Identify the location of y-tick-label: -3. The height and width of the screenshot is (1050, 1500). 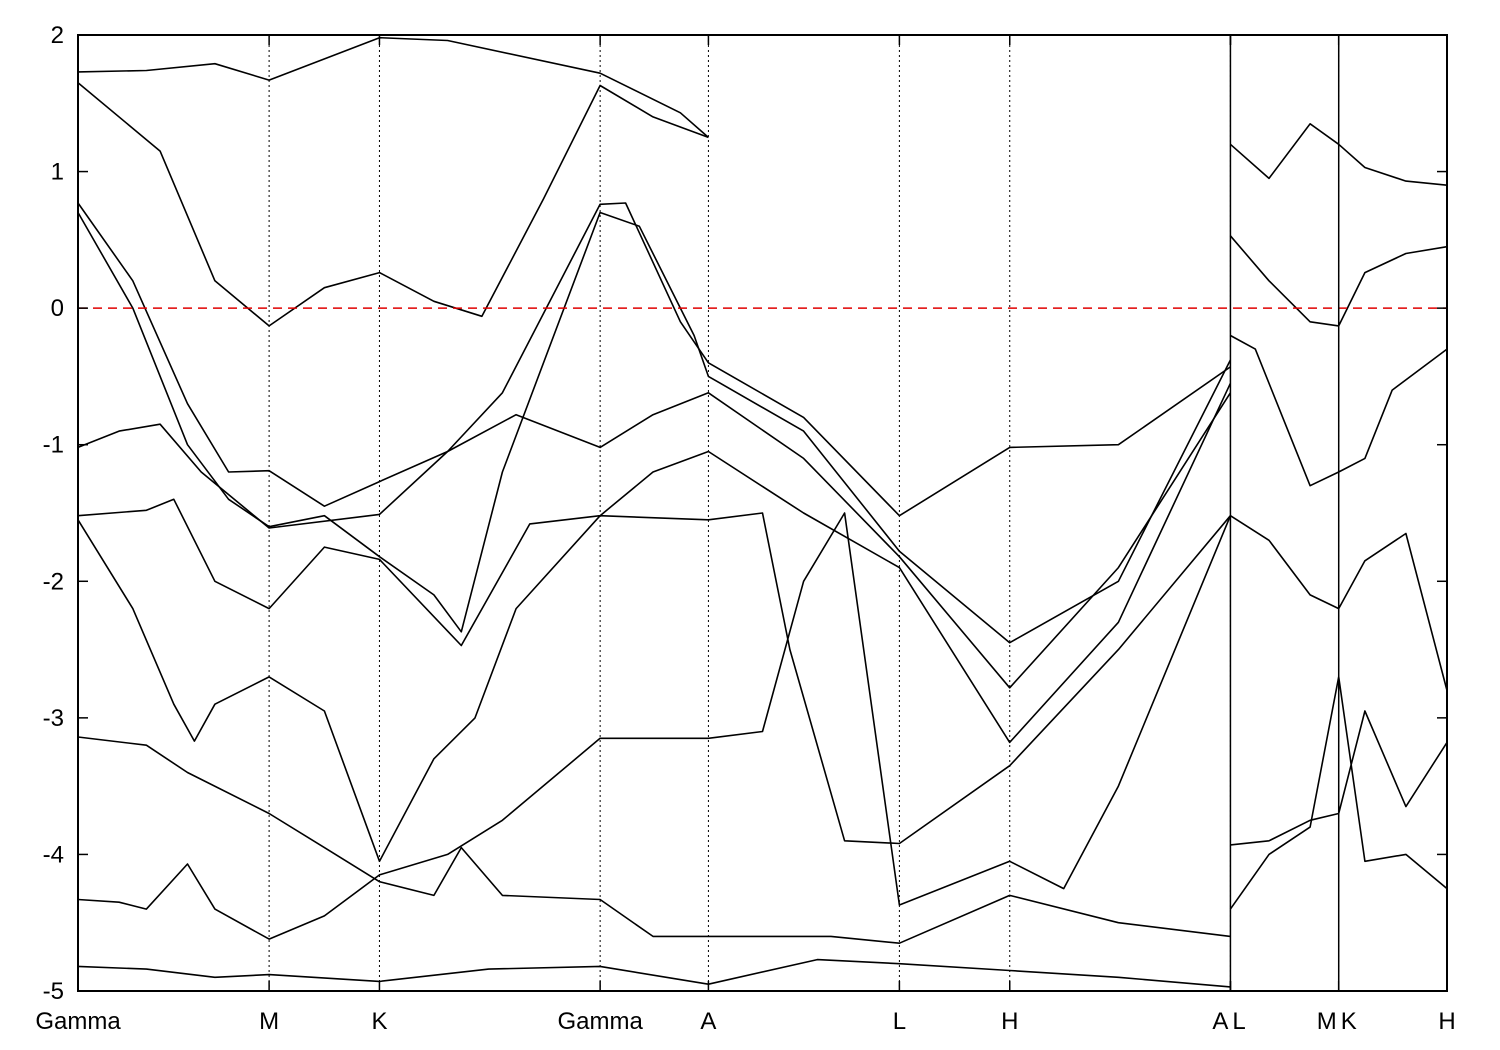
(53, 718).